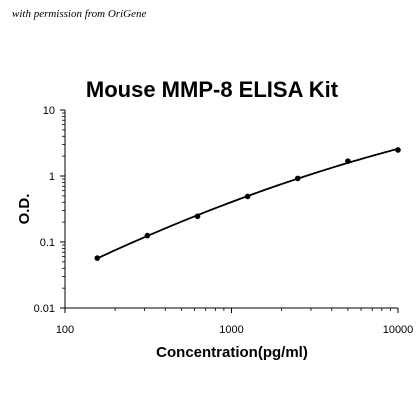 The height and width of the screenshot is (420, 420). Describe the element at coordinates (231, 330) in the screenshot. I see `x-tick-label: 1000` at that location.